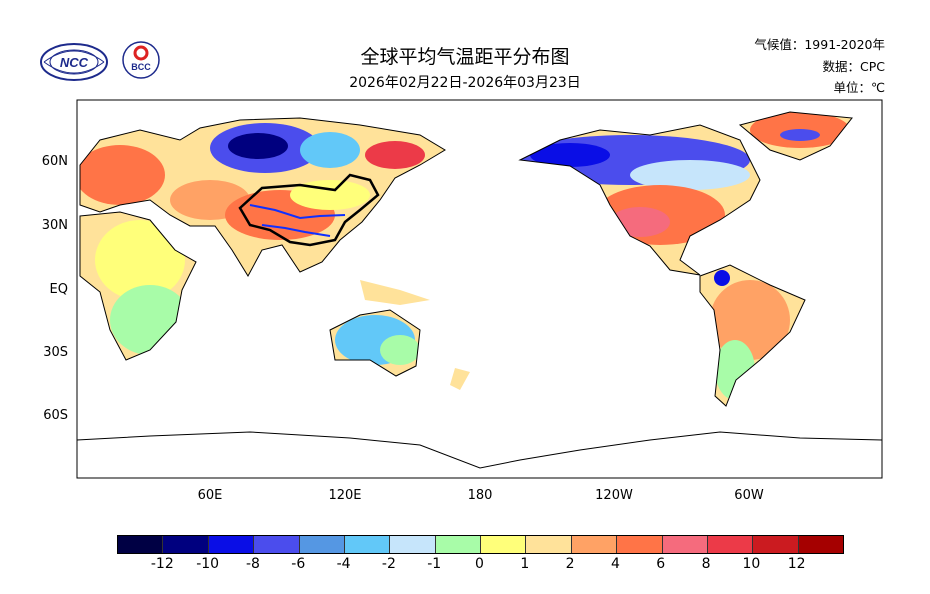 The width and height of the screenshot is (930, 594). What do you see at coordinates (661, 564) in the screenshot?
I see `colorbar-label: 6` at bounding box center [661, 564].